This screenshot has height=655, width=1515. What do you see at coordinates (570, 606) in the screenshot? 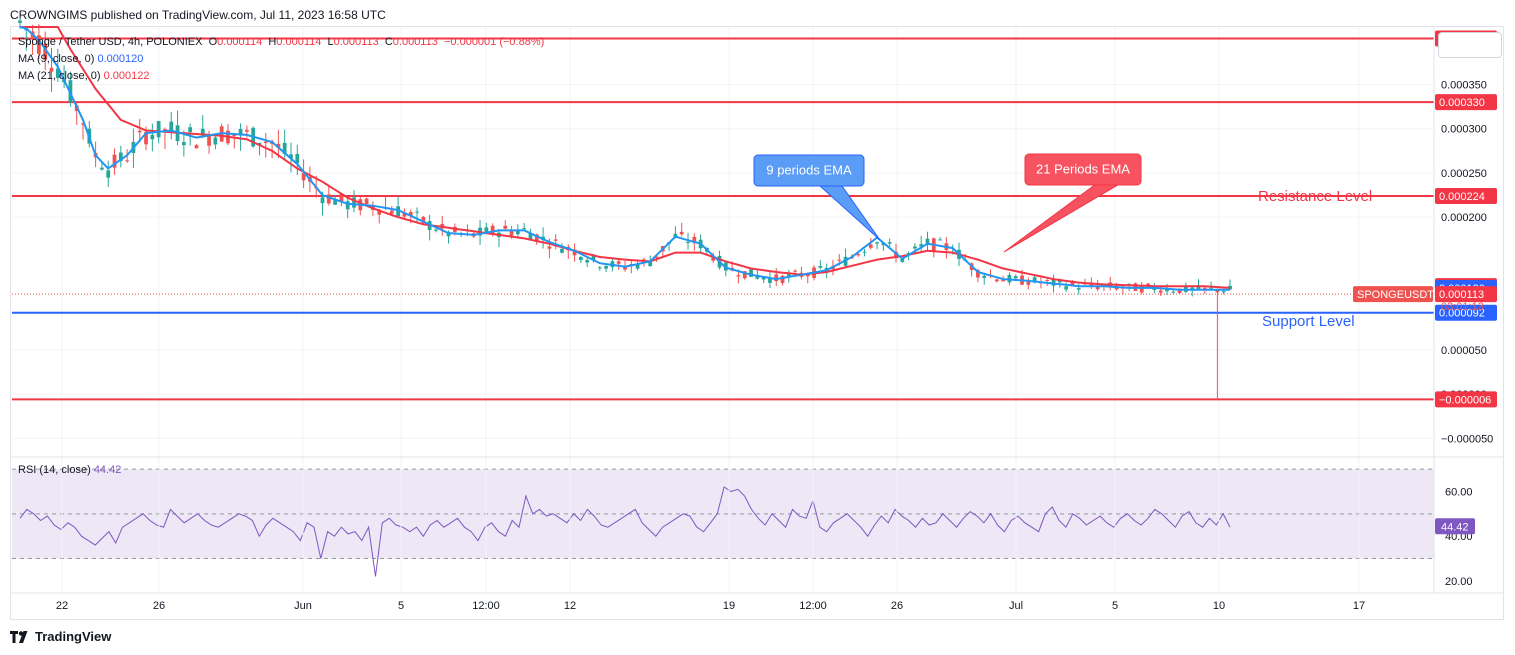
I see `time-tick-label: 12` at bounding box center [570, 606].